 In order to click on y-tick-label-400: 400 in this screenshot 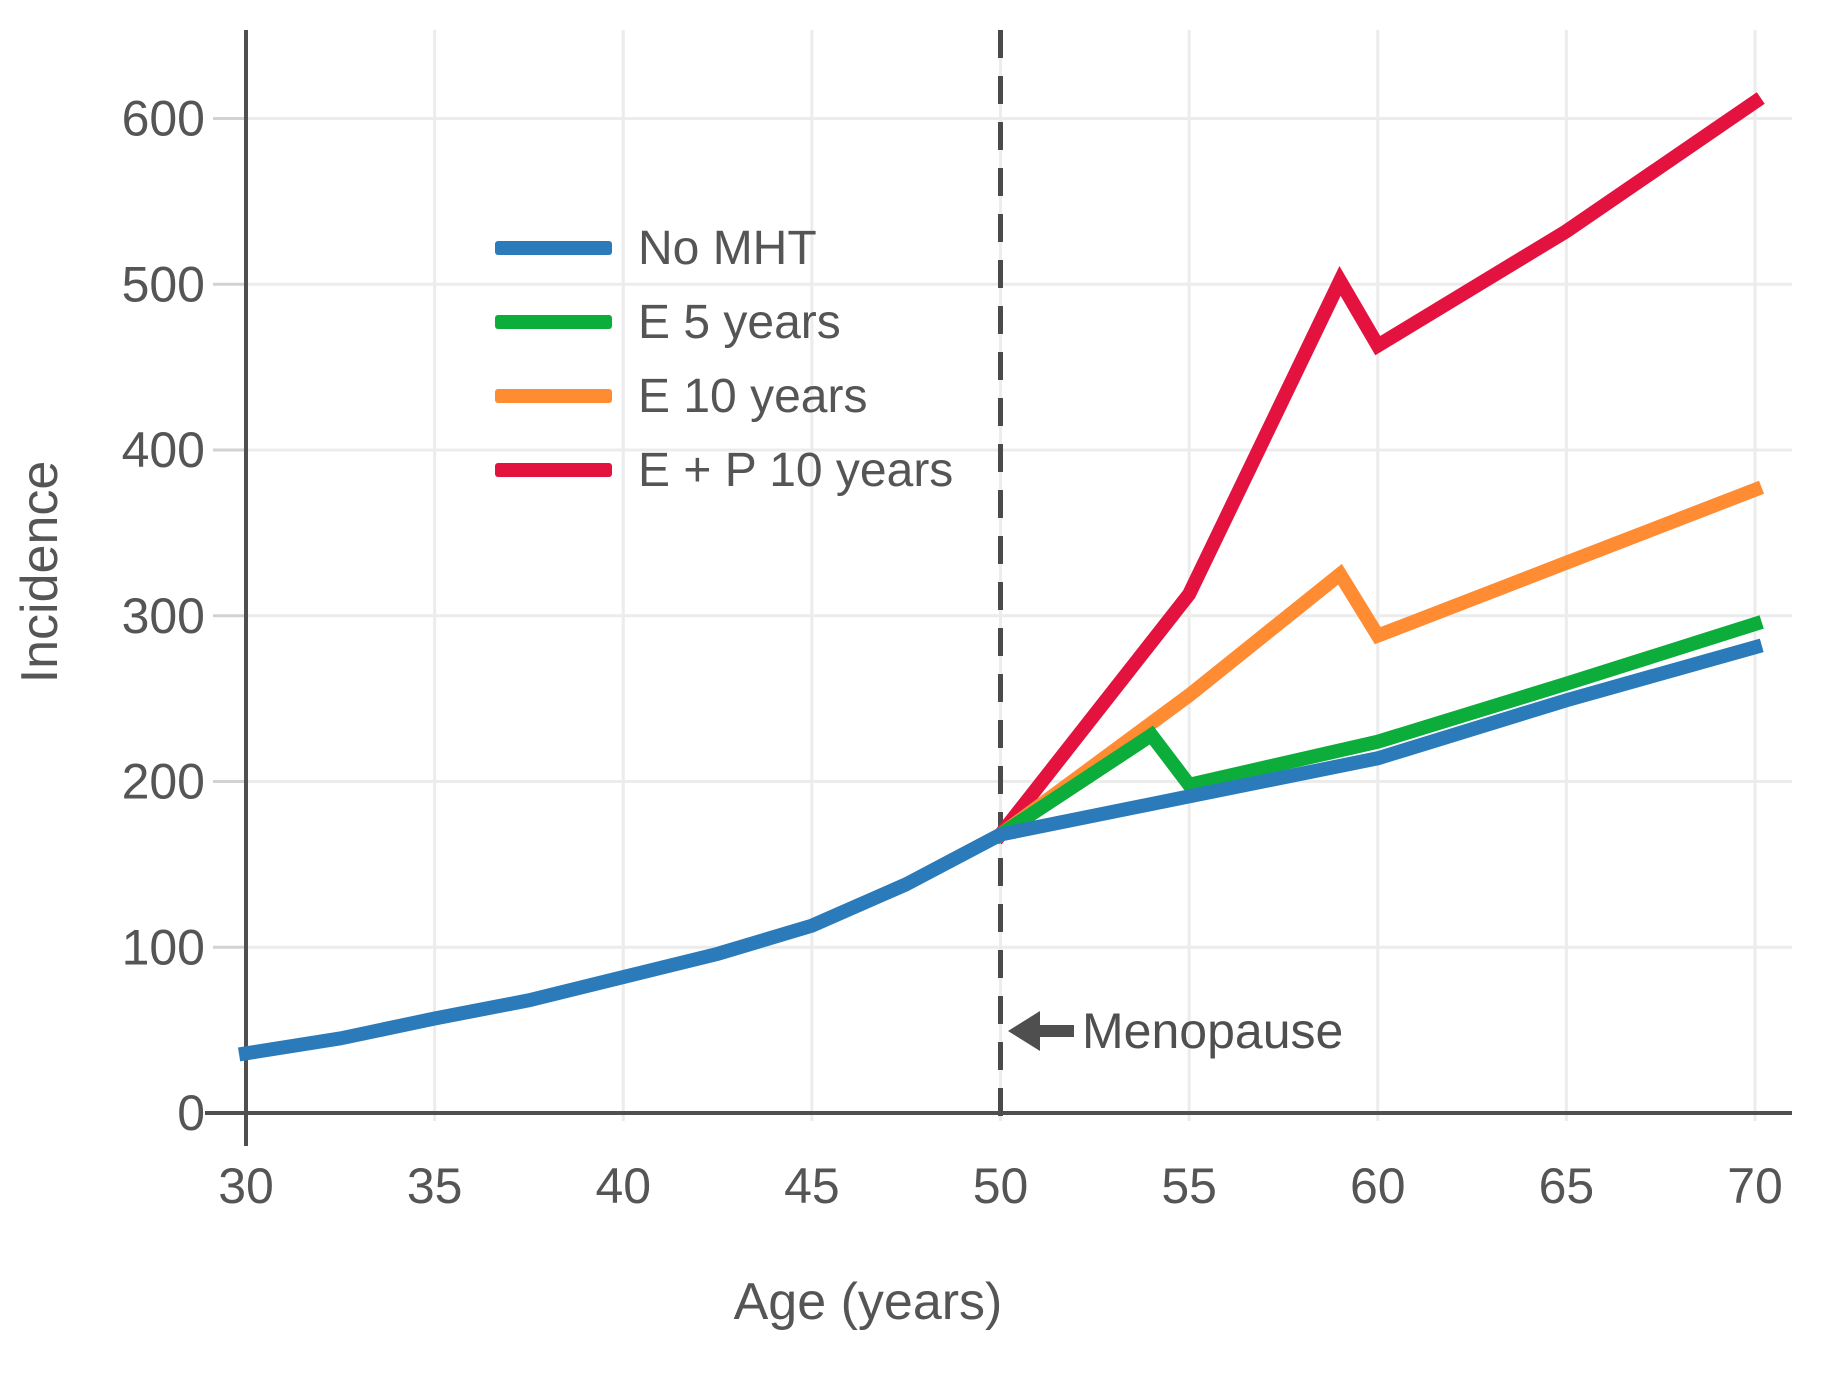, I will do `click(163, 450)`.